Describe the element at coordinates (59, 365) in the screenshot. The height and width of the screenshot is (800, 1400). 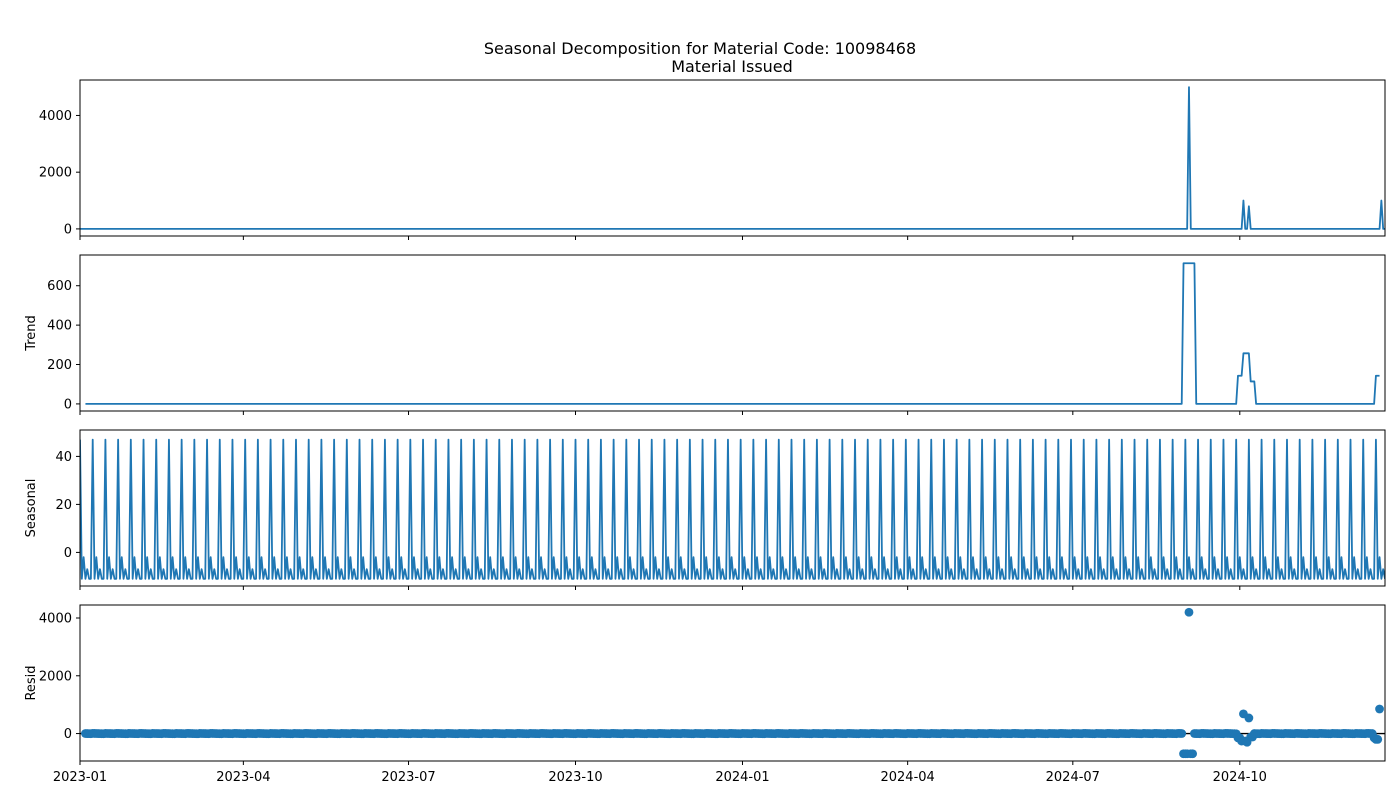
I see `y-tick-label: 200` at that location.